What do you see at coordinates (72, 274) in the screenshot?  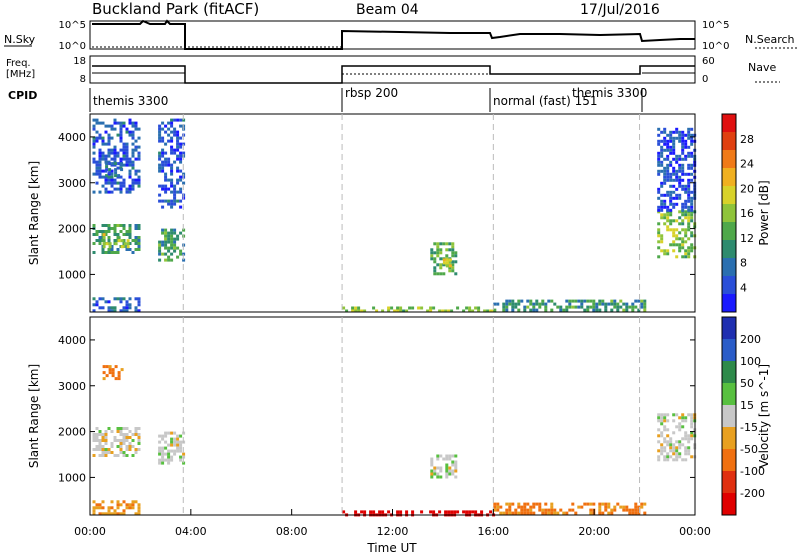 I see `y-tick-label: 1000` at bounding box center [72, 274].